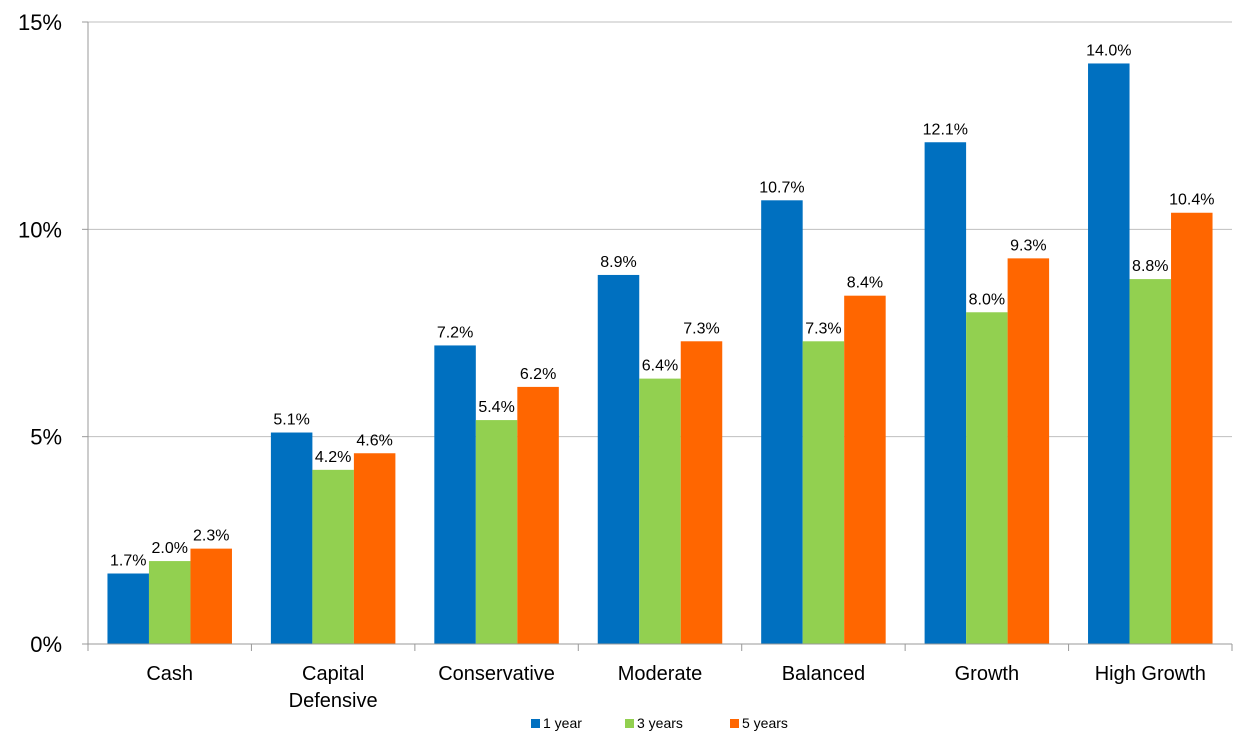 Image resolution: width=1243 pixels, height=731 pixels. I want to click on data-label: 5.1%, so click(291, 420).